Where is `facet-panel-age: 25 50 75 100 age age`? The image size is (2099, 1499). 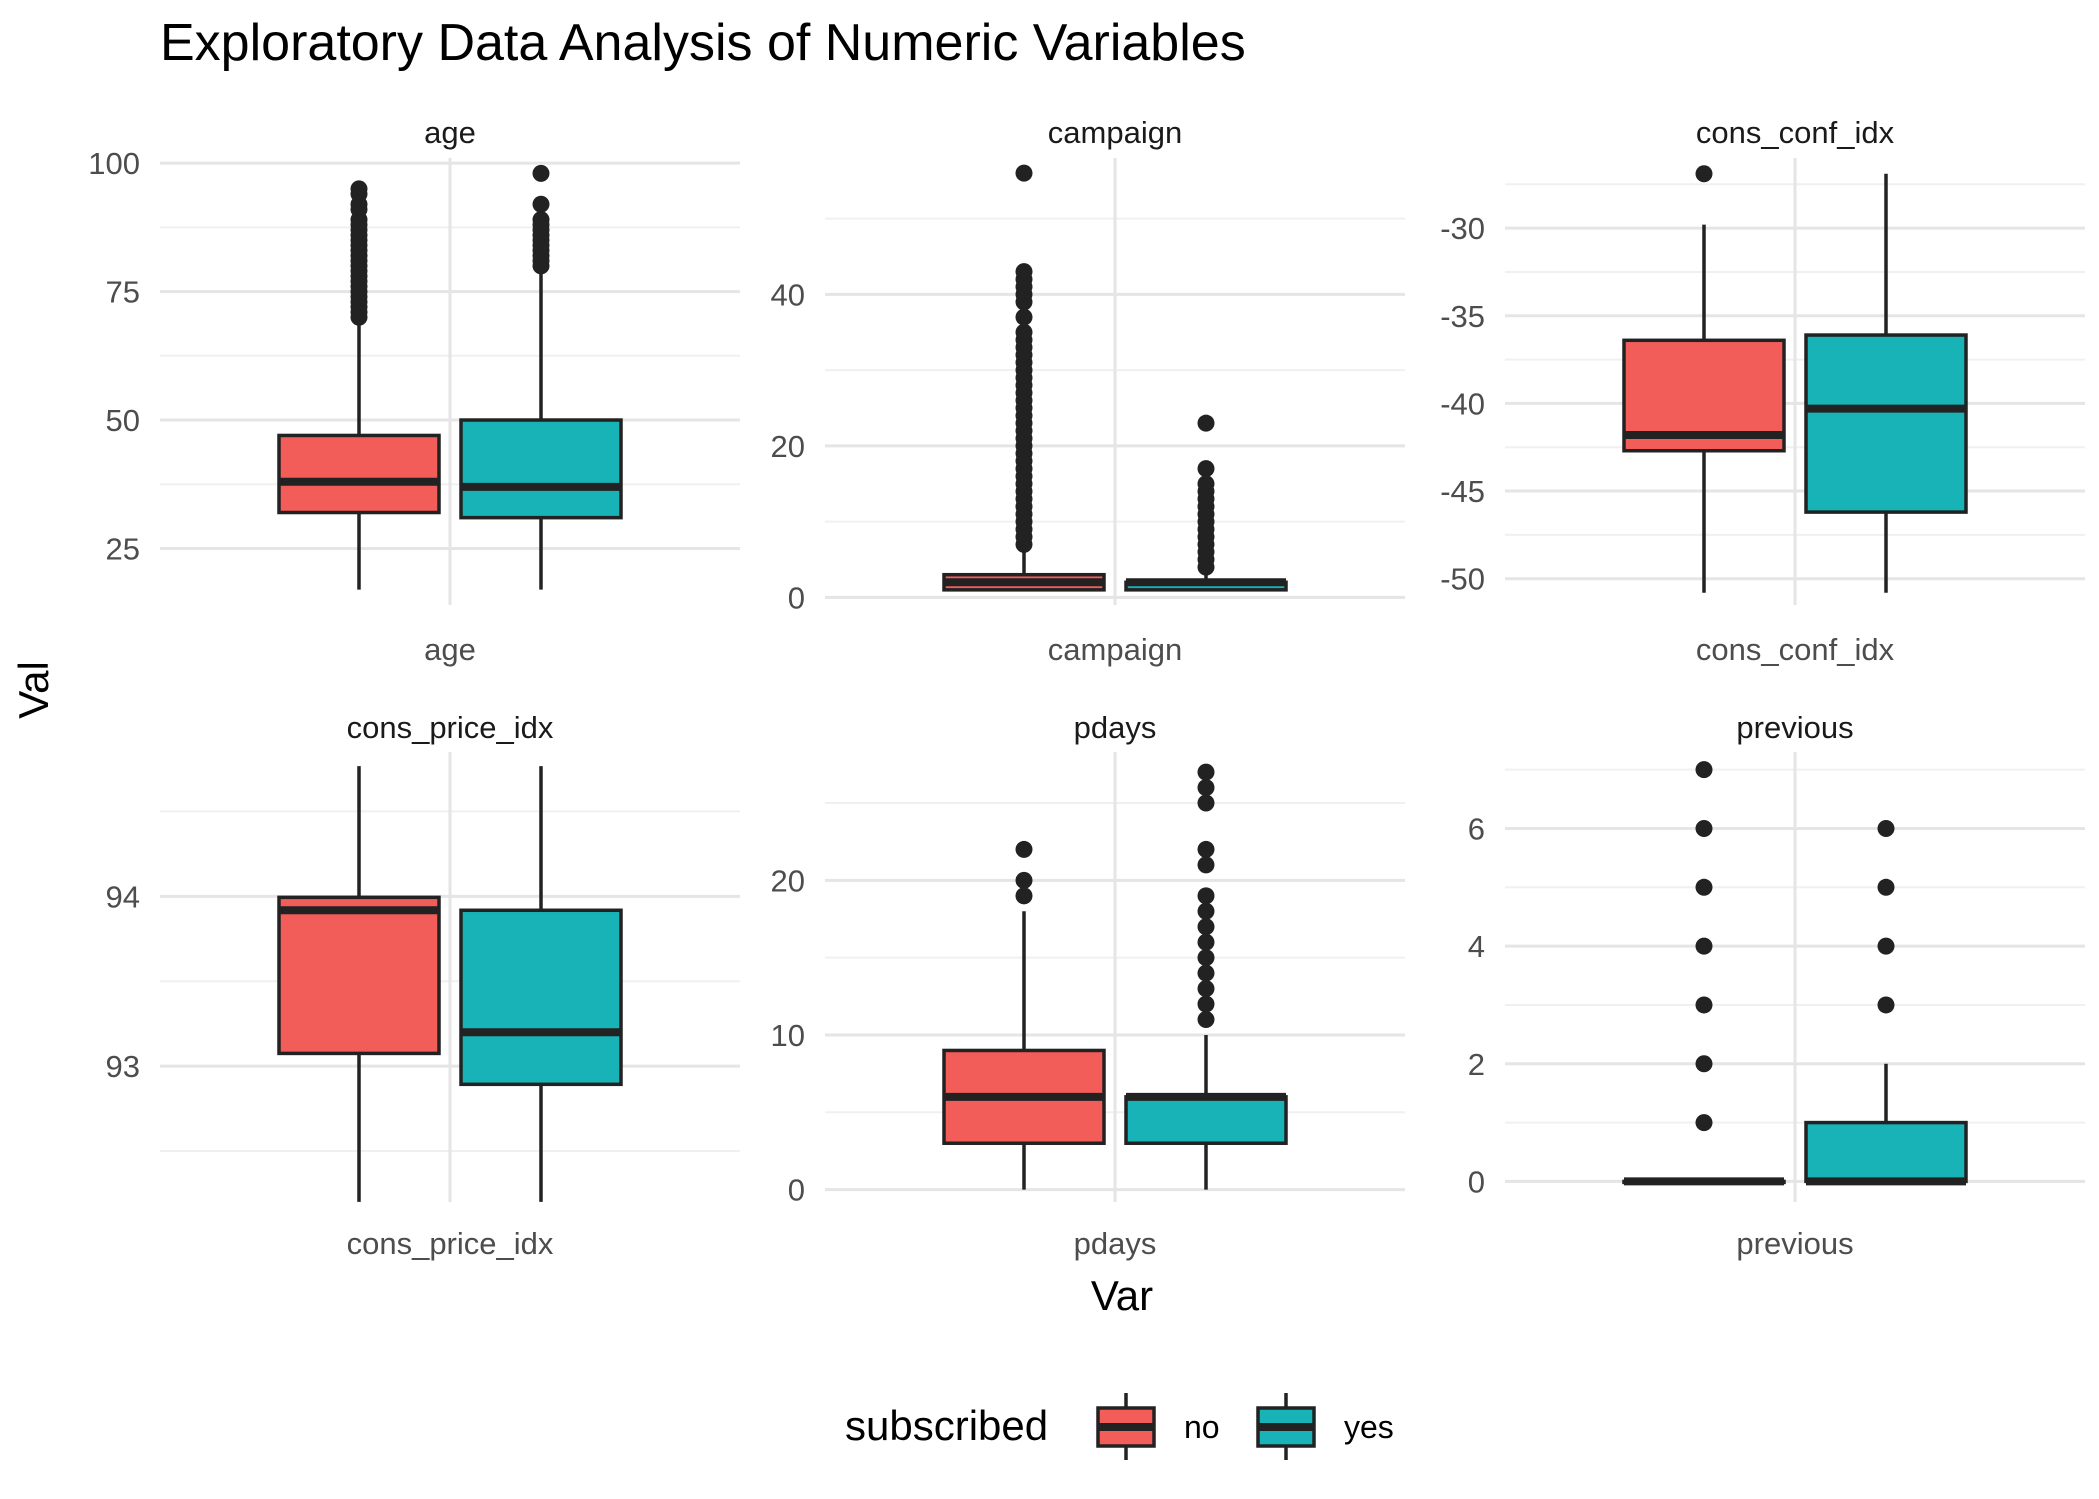 facet-panel-age: 25 50 75 100 age age is located at coordinates (414, 391).